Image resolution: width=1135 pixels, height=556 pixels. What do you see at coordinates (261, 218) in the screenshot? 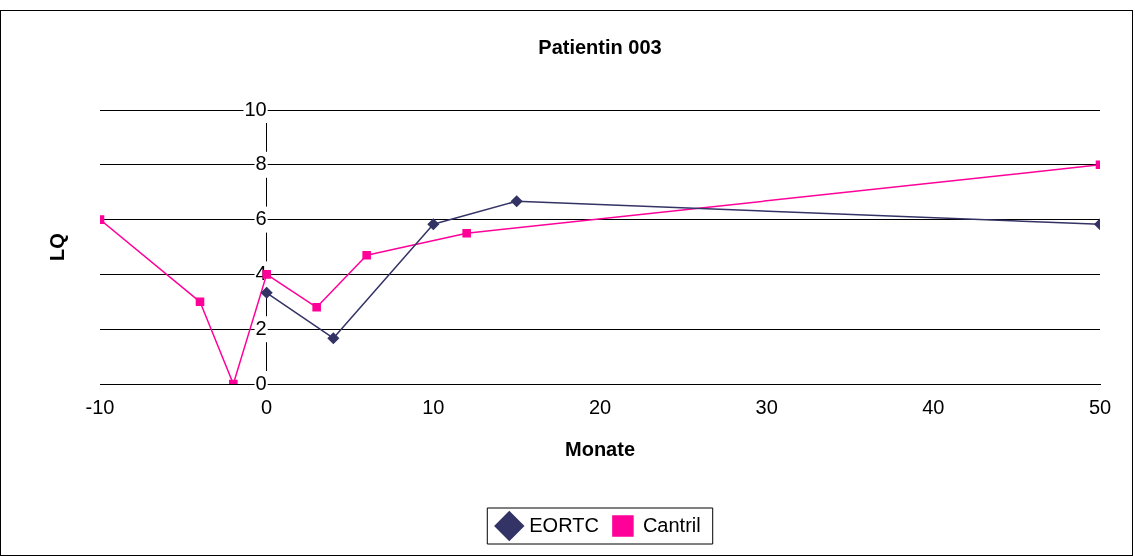
I see `y-tick-label: 6` at bounding box center [261, 218].